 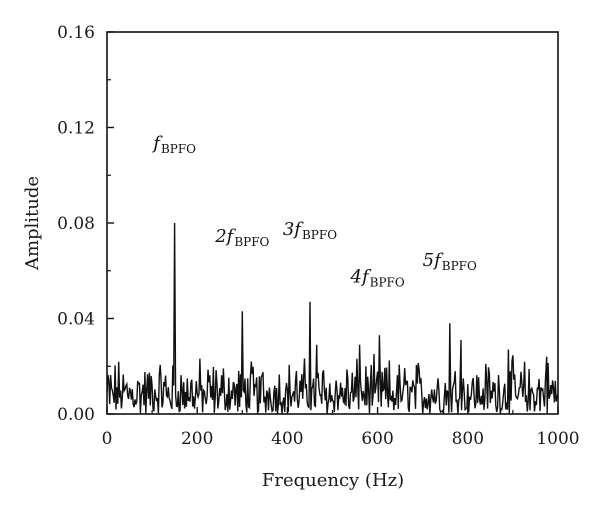 I want to click on harmonic-label-2: 2fBPFO, so click(x=241, y=237).